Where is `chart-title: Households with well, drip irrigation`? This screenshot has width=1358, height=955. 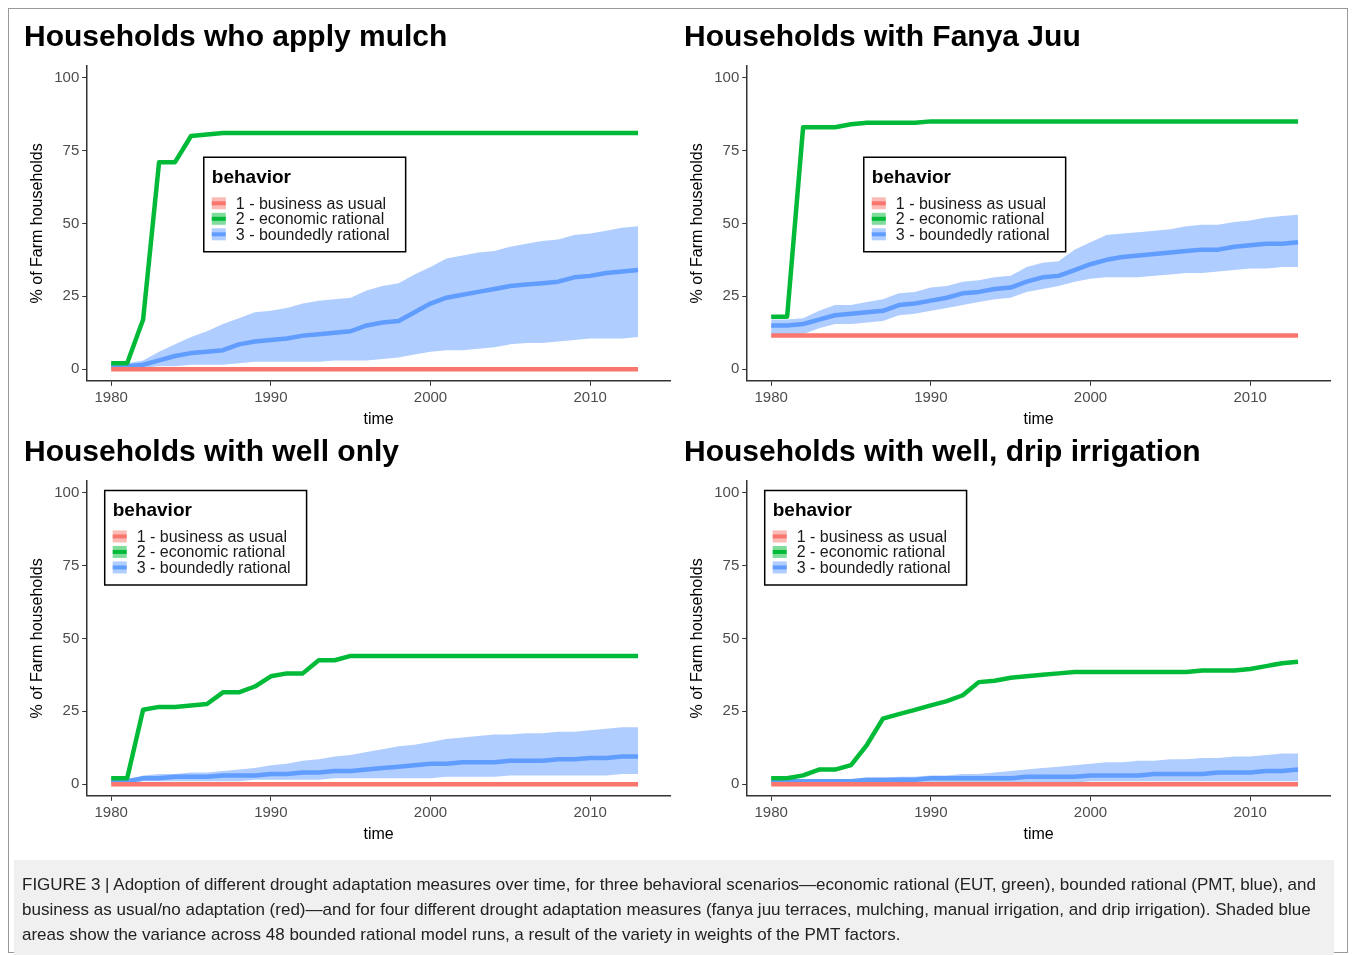 chart-title: Households with well, drip irrigation is located at coordinates (942, 451).